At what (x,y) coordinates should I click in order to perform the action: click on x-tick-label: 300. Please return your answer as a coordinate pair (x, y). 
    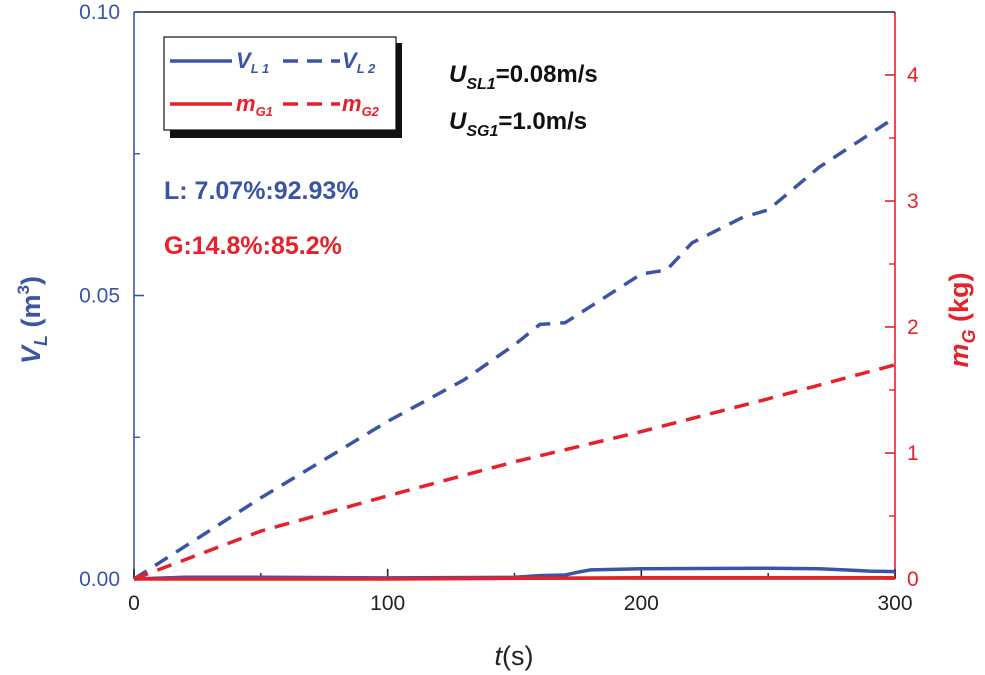
    Looking at the image, I should click on (894, 603).